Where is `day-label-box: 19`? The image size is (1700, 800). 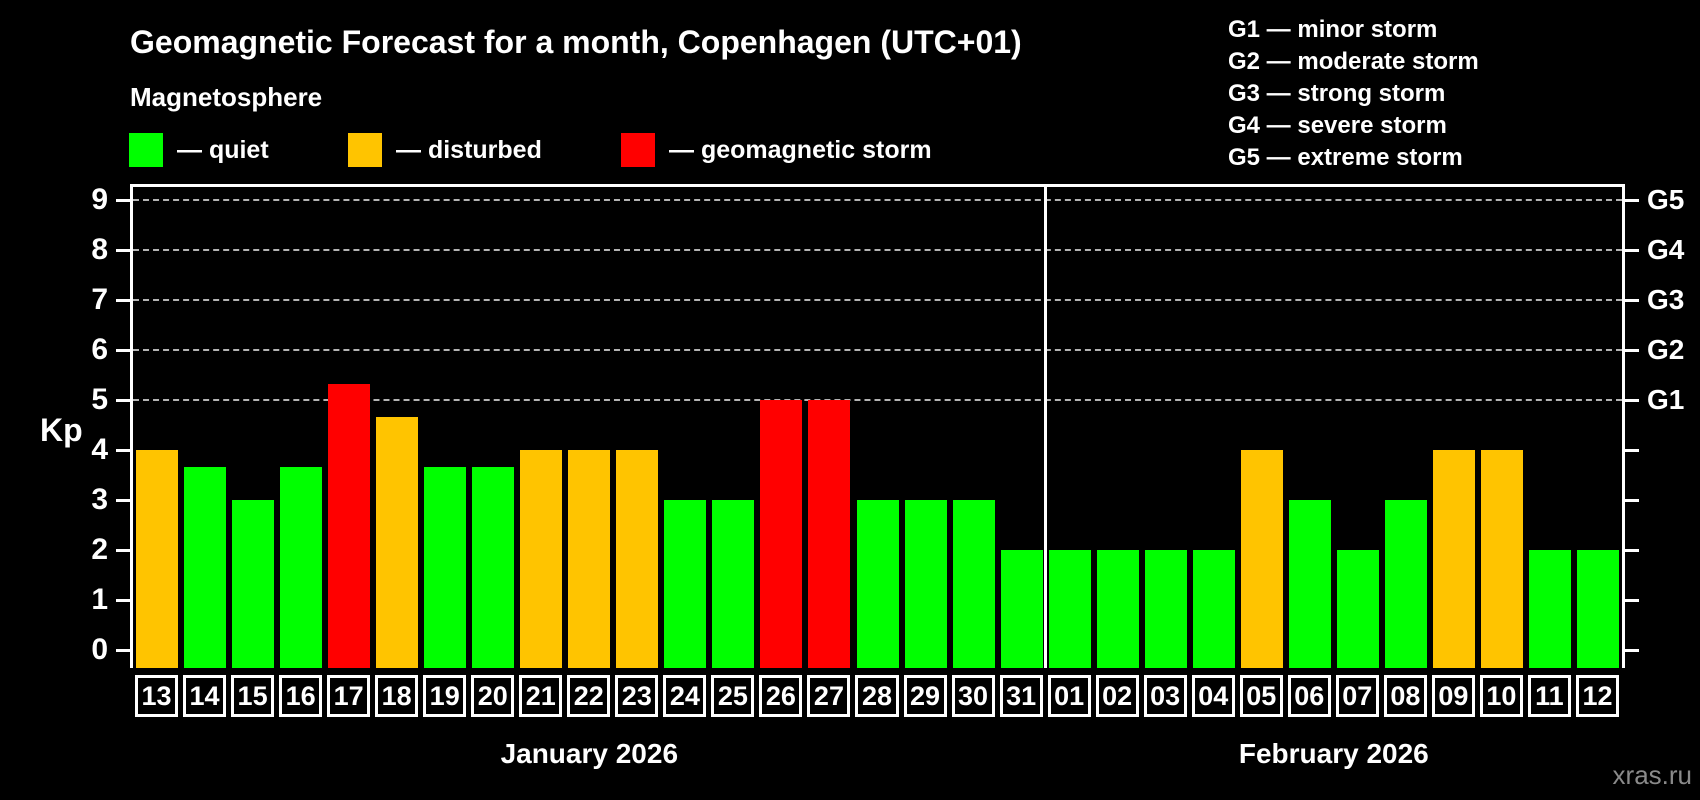
day-label-box: 19 is located at coordinates (445, 696).